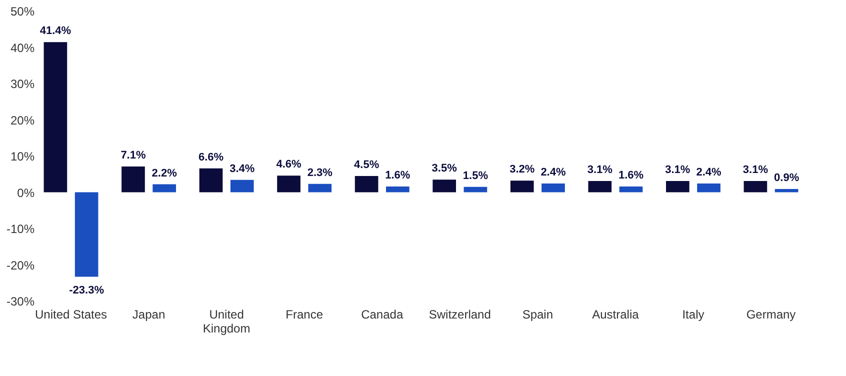  What do you see at coordinates (22, 11) in the screenshot?
I see `y-tick-label: 50%` at bounding box center [22, 11].